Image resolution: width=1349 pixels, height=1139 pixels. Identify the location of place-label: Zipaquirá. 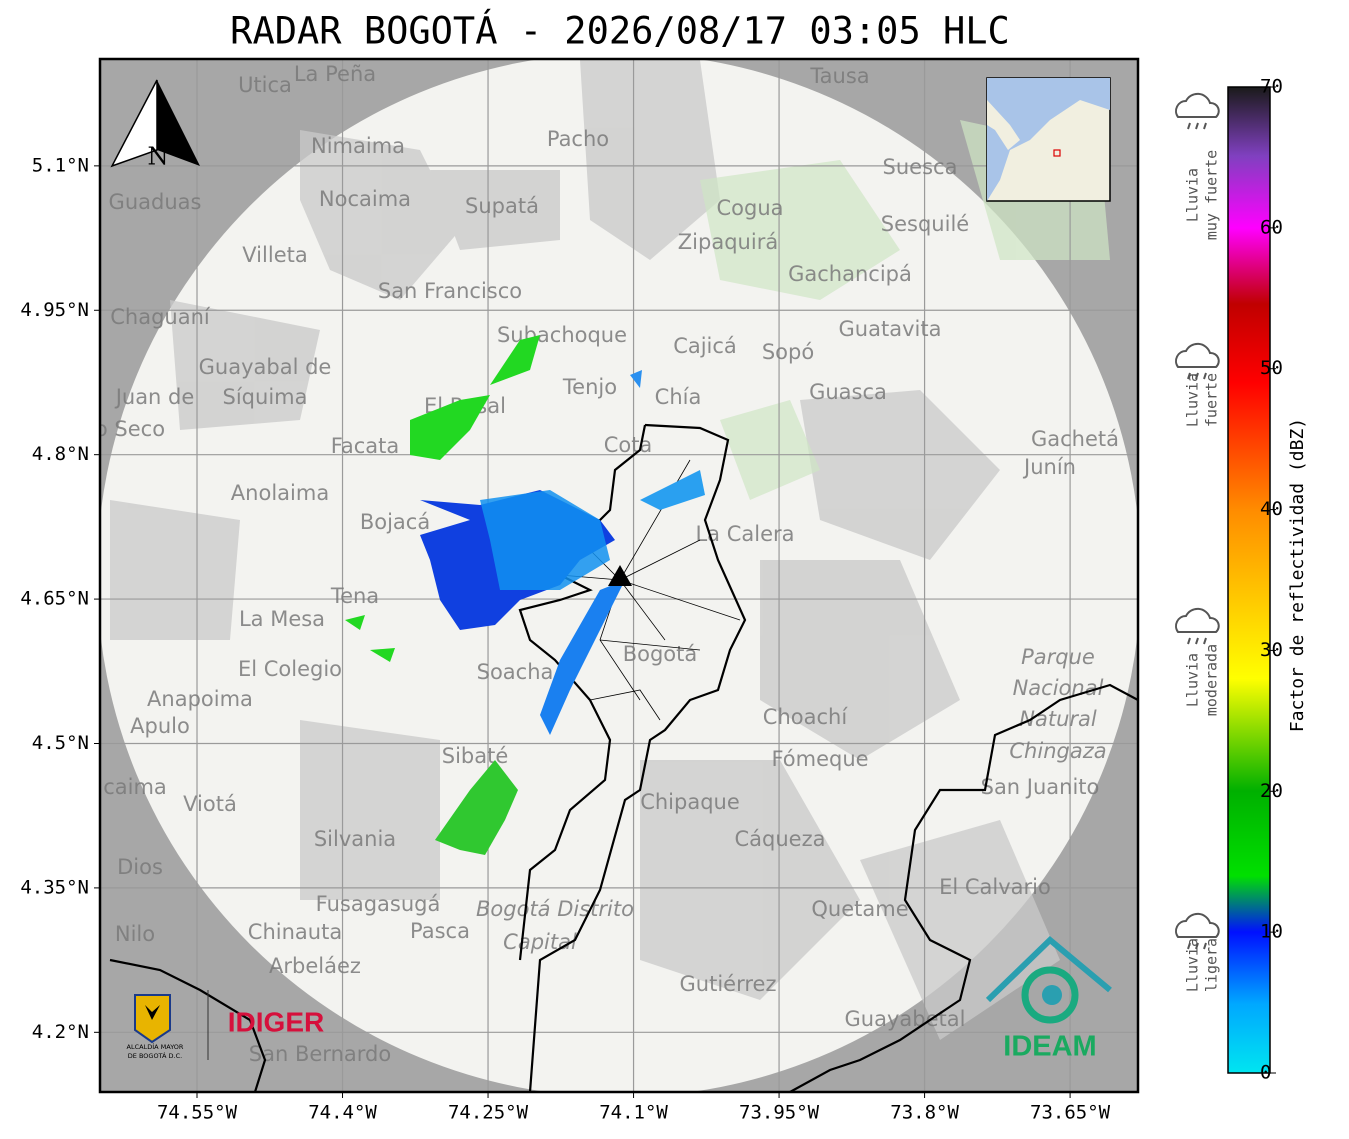
(728, 242).